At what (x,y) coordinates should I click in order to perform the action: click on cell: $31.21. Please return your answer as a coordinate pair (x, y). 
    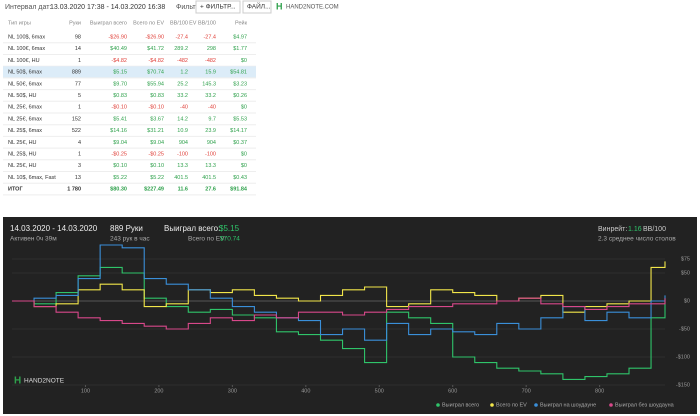
    Looking at the image, I should click on (155, 131).